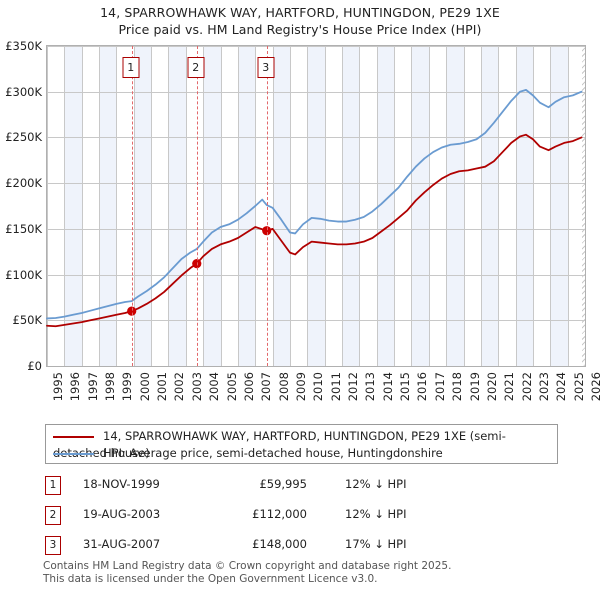 The height and width of the screenshot is (590, 600). What do you see at coordinates (300, 387) in the screenshot?
I see `x-axis-tick-label: 2009` at bounding box center [300, 387].